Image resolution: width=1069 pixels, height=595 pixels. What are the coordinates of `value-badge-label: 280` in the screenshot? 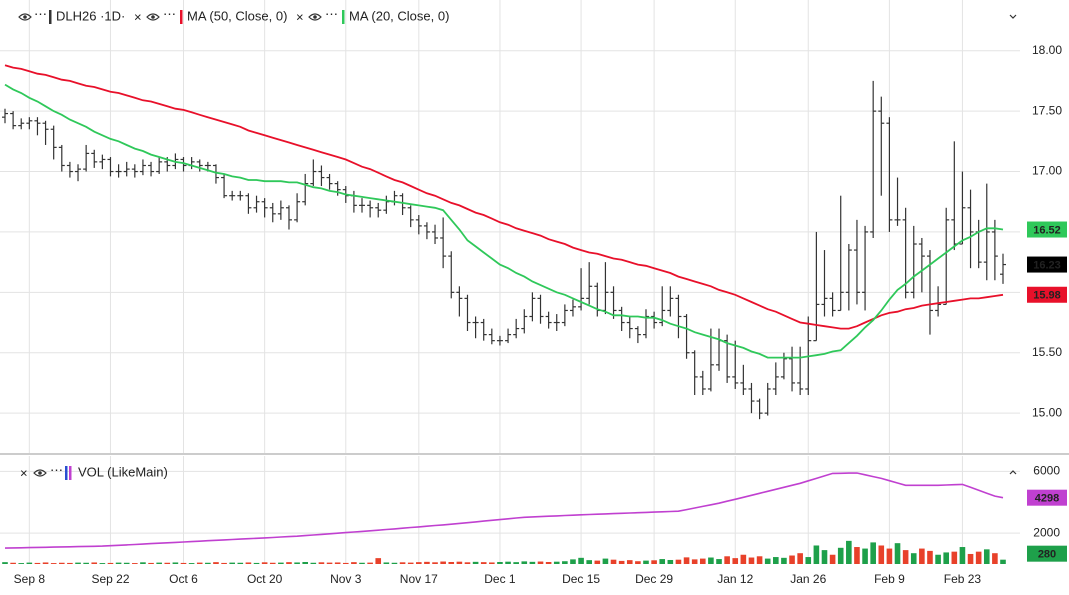 It's located at (1047, 555).